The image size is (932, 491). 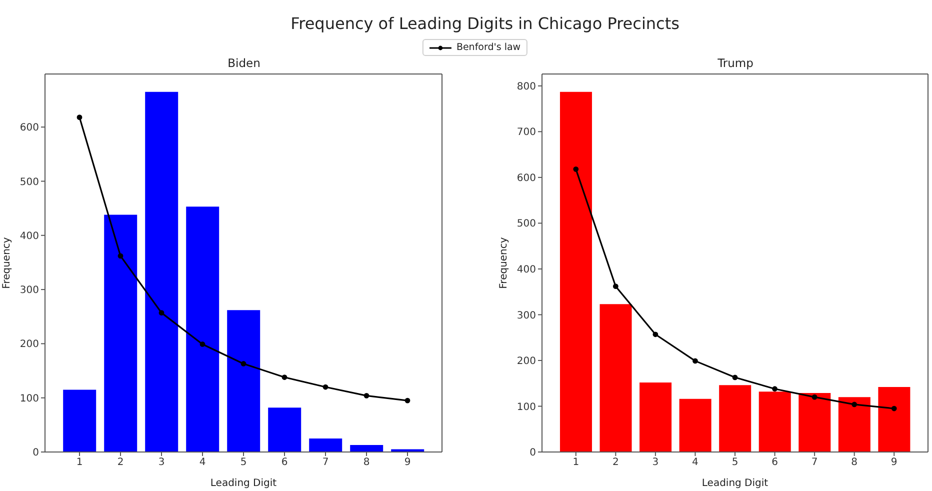 What do you see at coordinates (485, 23) in the screenshot?
I see `text: Frequency of Leading Digits in Chicago Precincts` at bounding box center [485, 23].